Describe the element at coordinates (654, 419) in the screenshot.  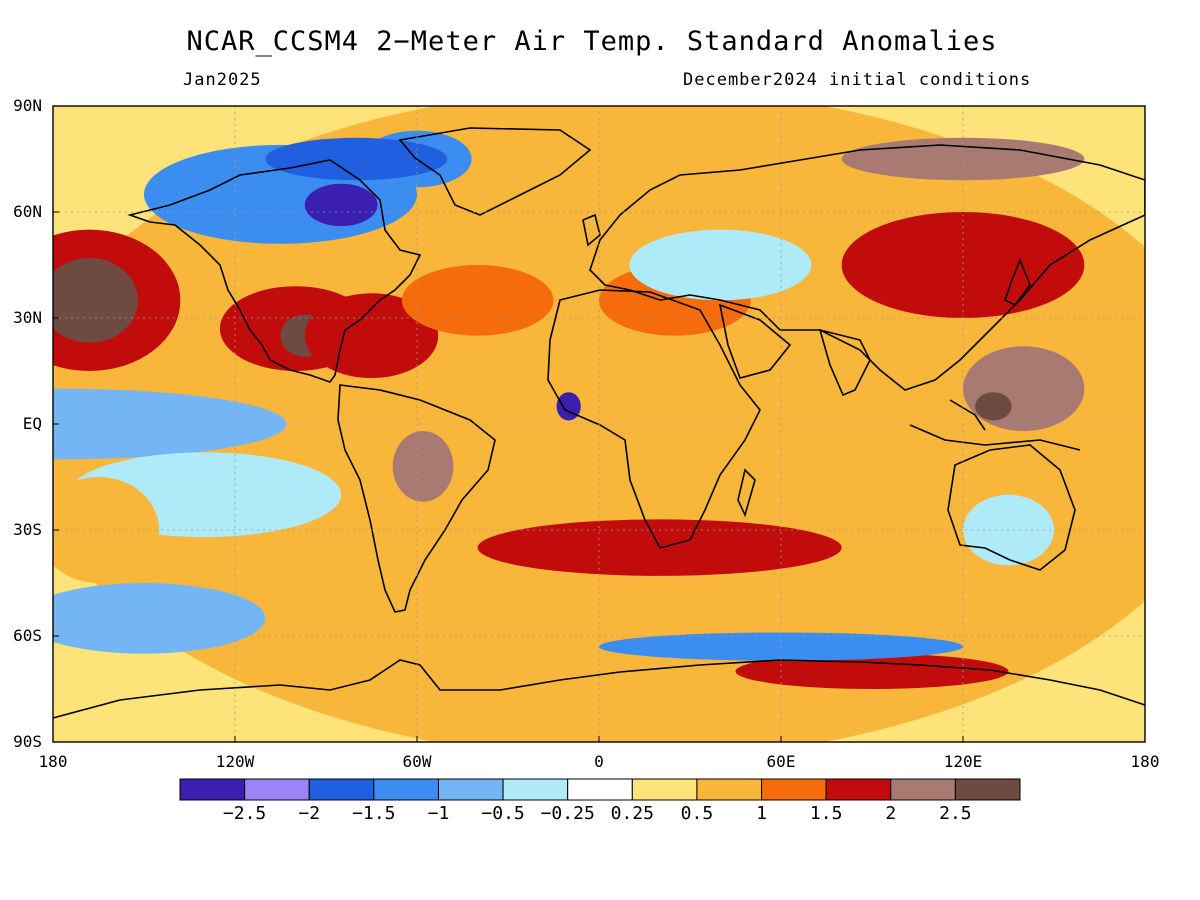
I see `coastline-africa` at that location.